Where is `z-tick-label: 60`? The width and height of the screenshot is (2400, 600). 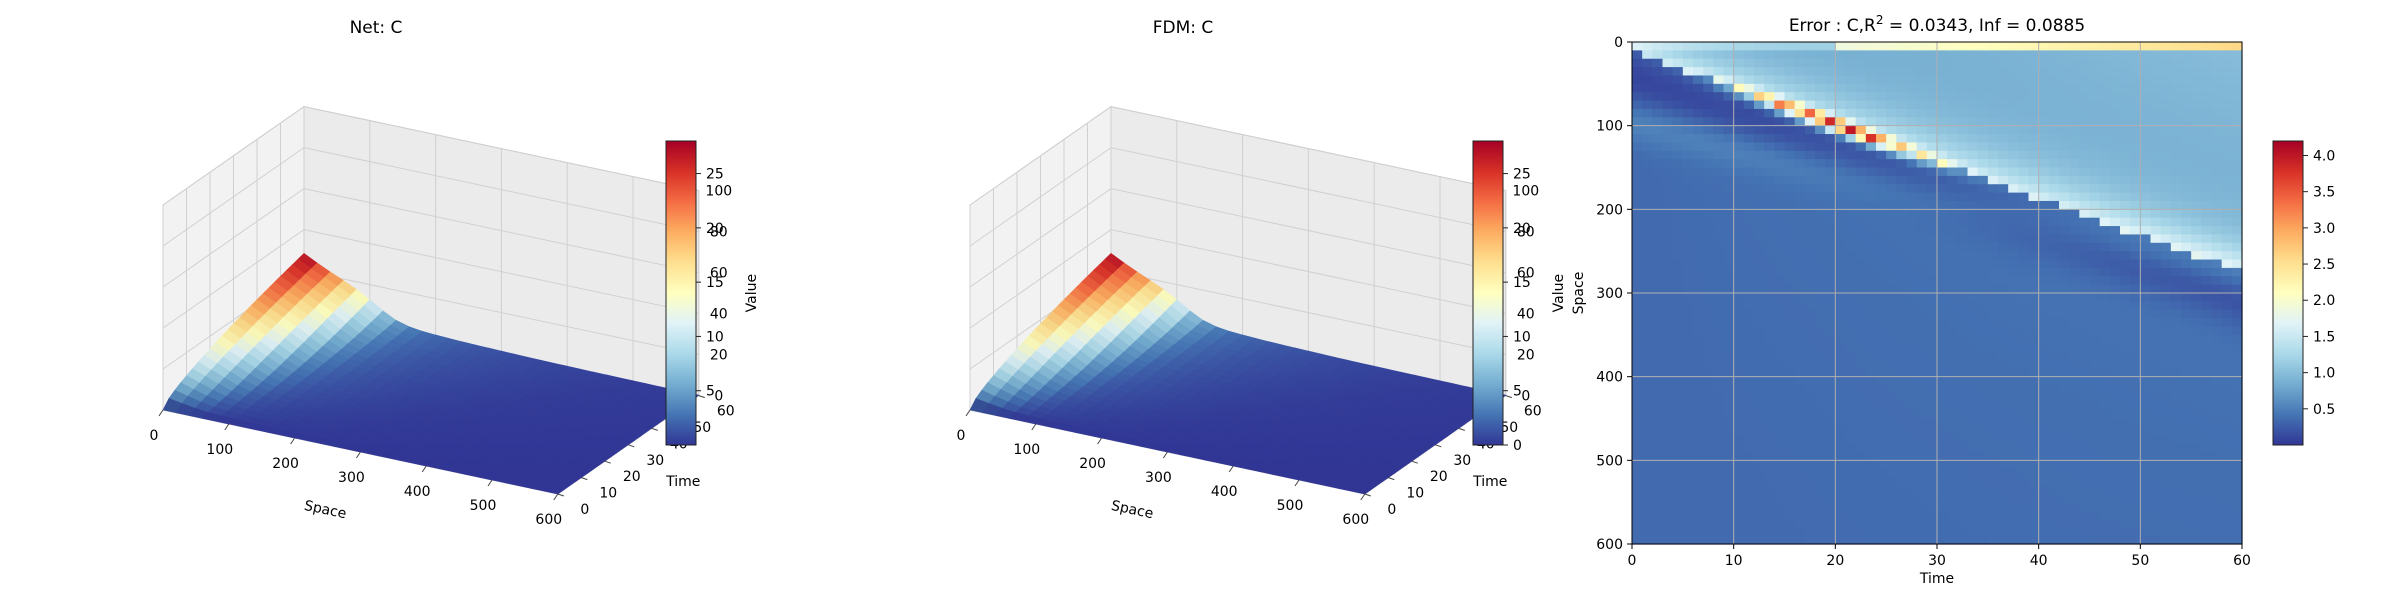 z-tick-label: 60 is located at coordinates (1526, 274).